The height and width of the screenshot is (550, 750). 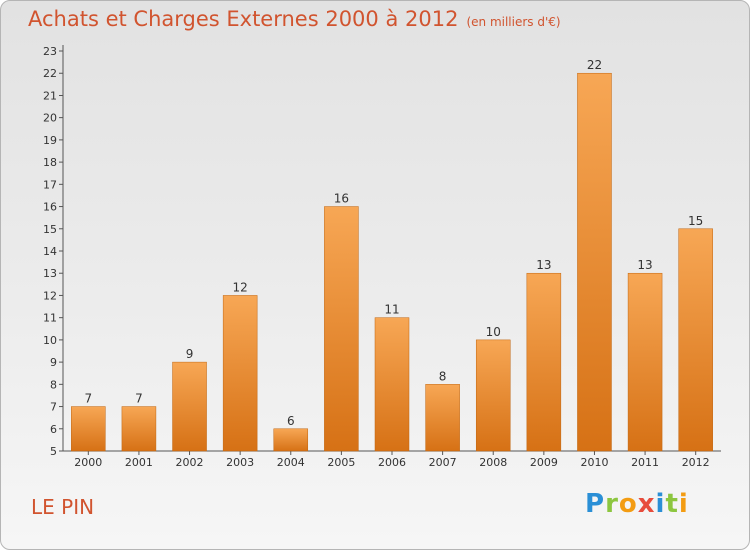 I want to click on value-label-2001: 7, so click(x=139, y=399).